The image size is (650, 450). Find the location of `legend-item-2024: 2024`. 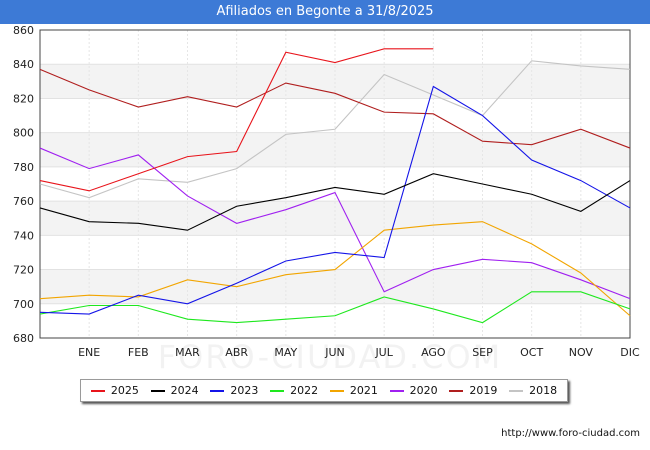

legend-item-2024: 2024 is located at coordinates (174, 390).